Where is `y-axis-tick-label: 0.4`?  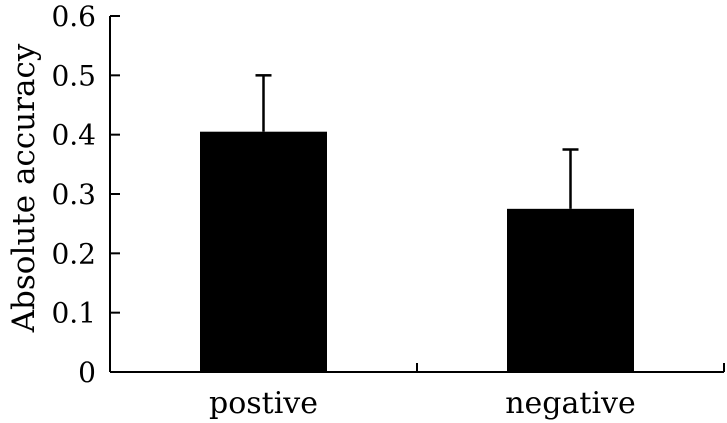
y-axis-tick-label: 0.4 is located at coordinates (73, 135).